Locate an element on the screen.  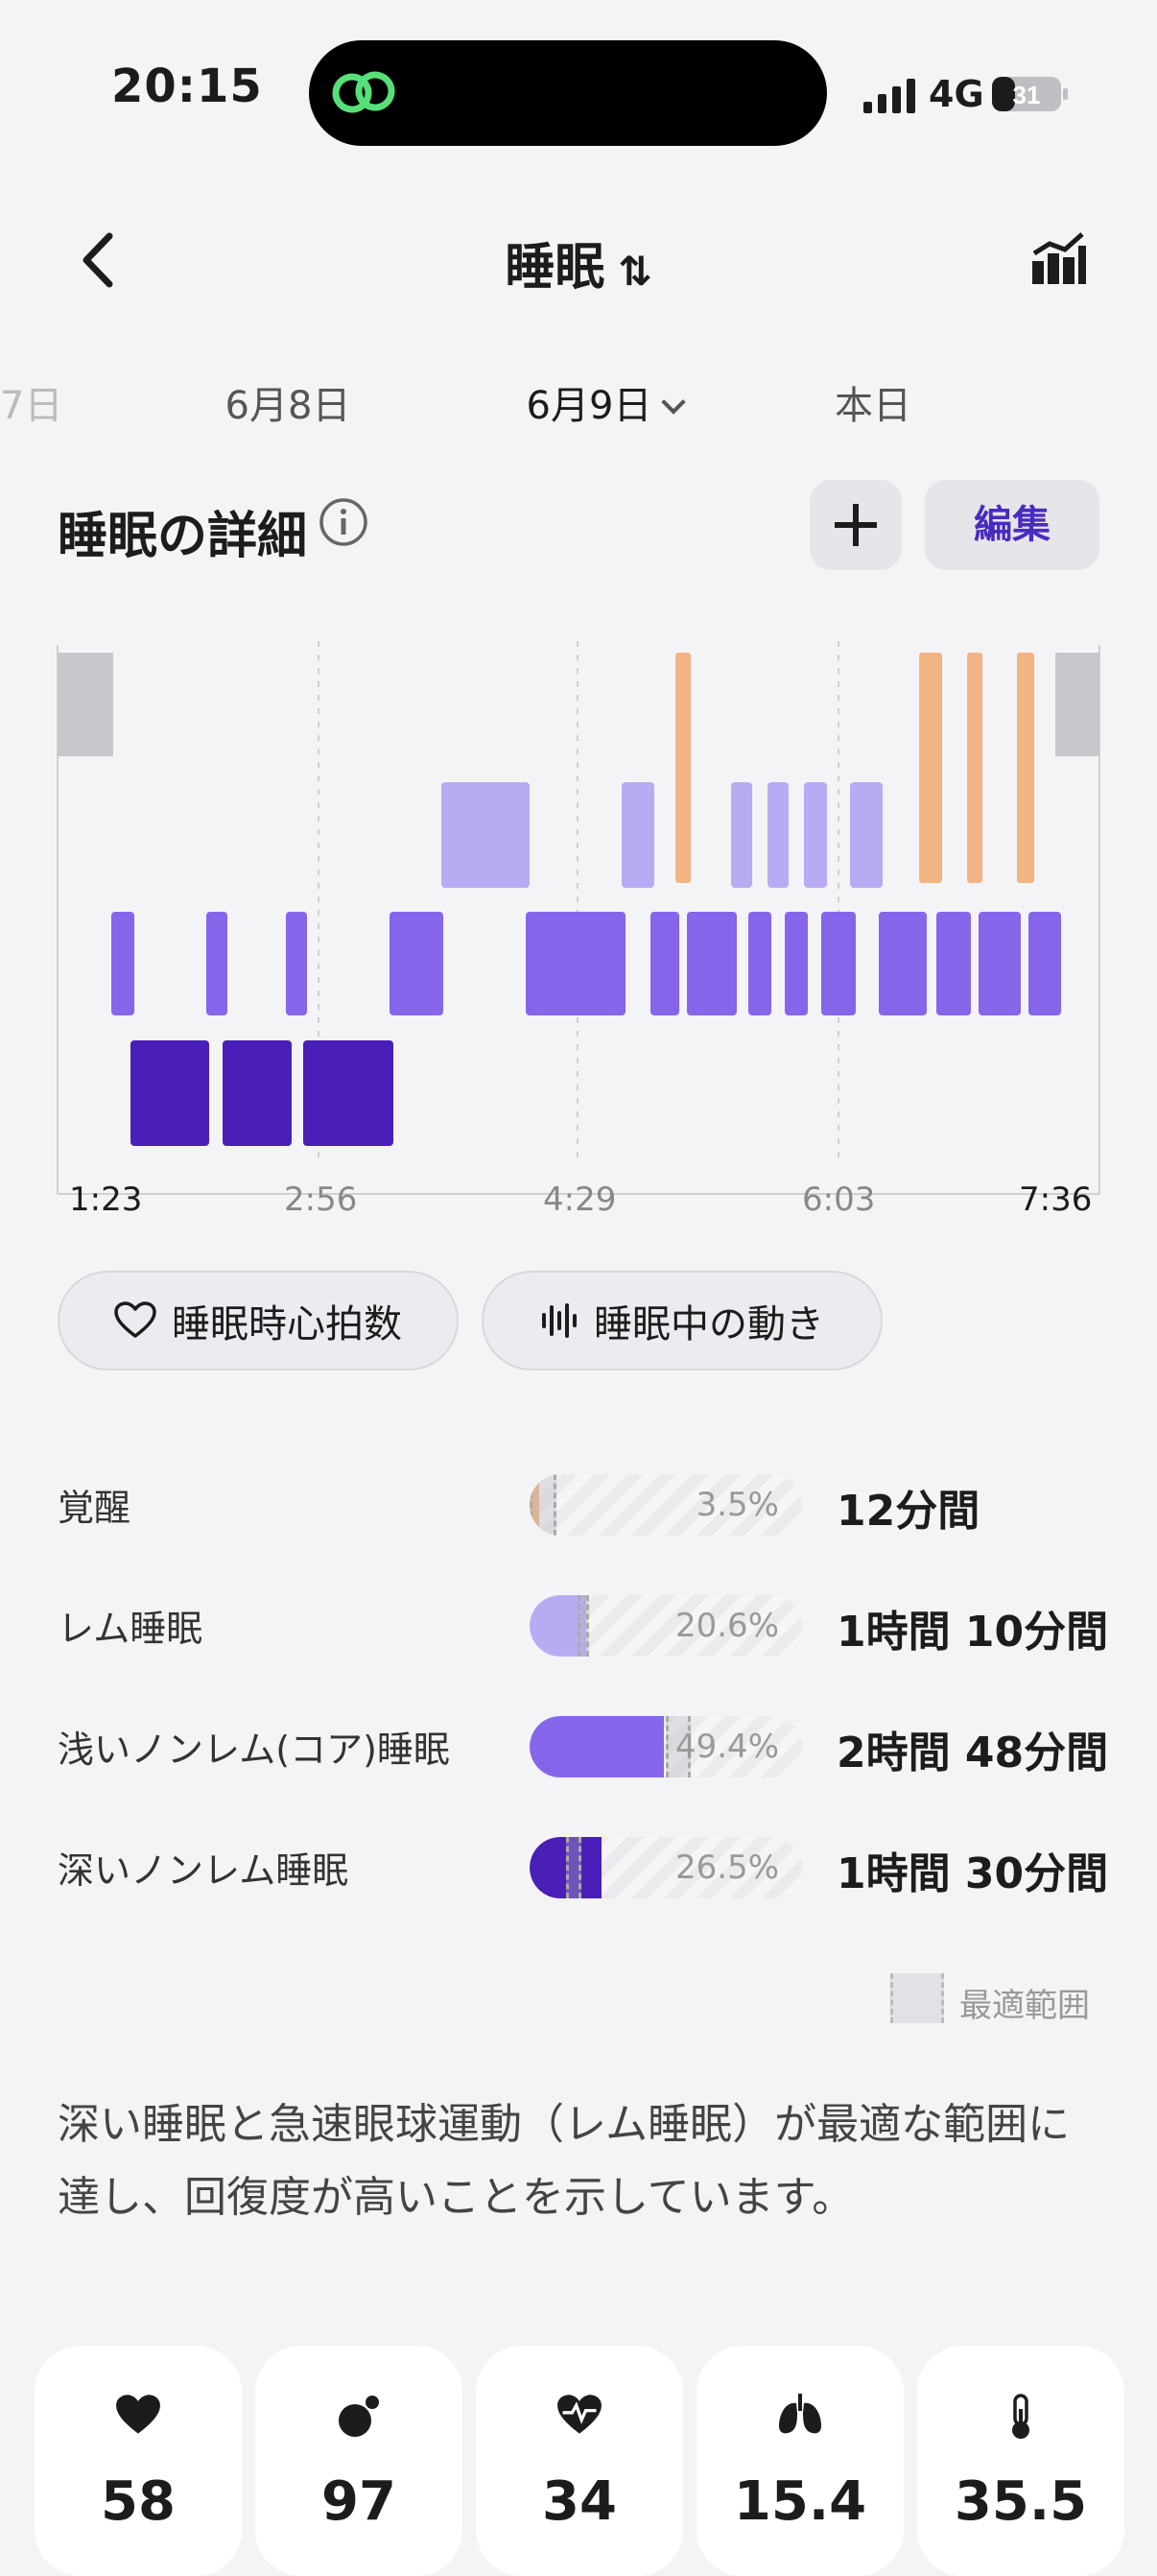
add-button is located at coordinates (856, 525).